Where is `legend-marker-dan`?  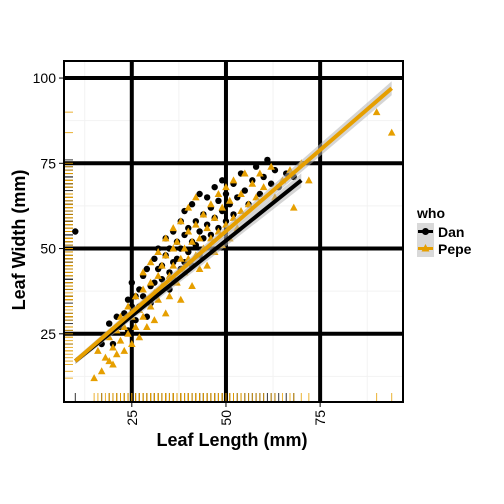 legend-marker-dan is located at coordinates (425, 231).